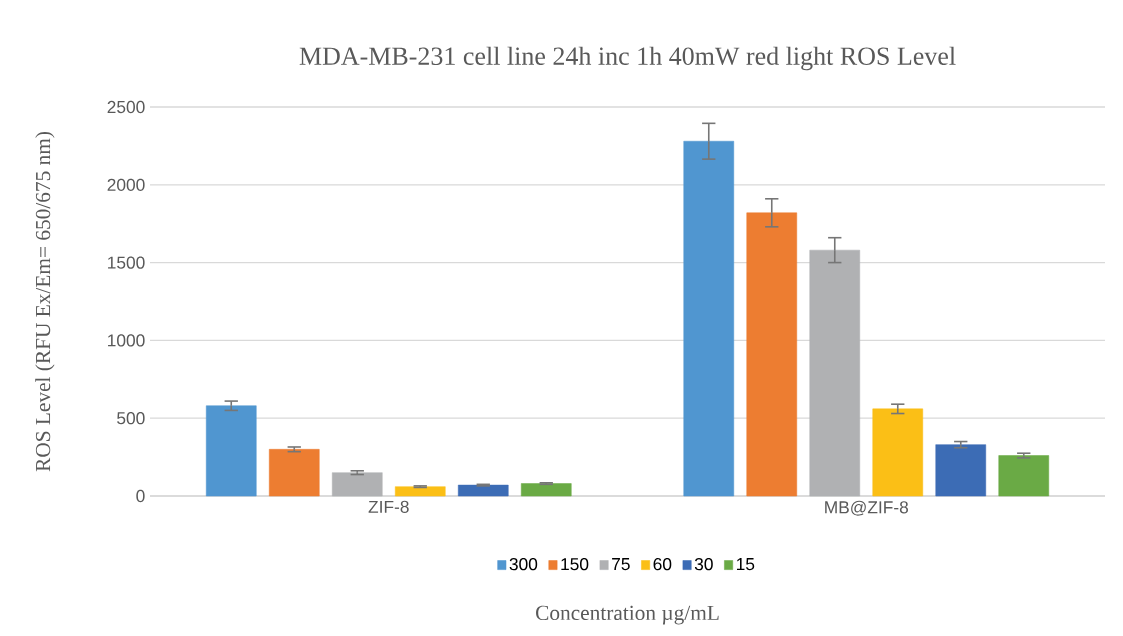  What do you see at coordinates (627, 58) in the screenshot?
I see `chart-title: MDA-MB-231 cell line 24h inc 1h 40mW red light ROS Level` at bounding box center [627, 58].